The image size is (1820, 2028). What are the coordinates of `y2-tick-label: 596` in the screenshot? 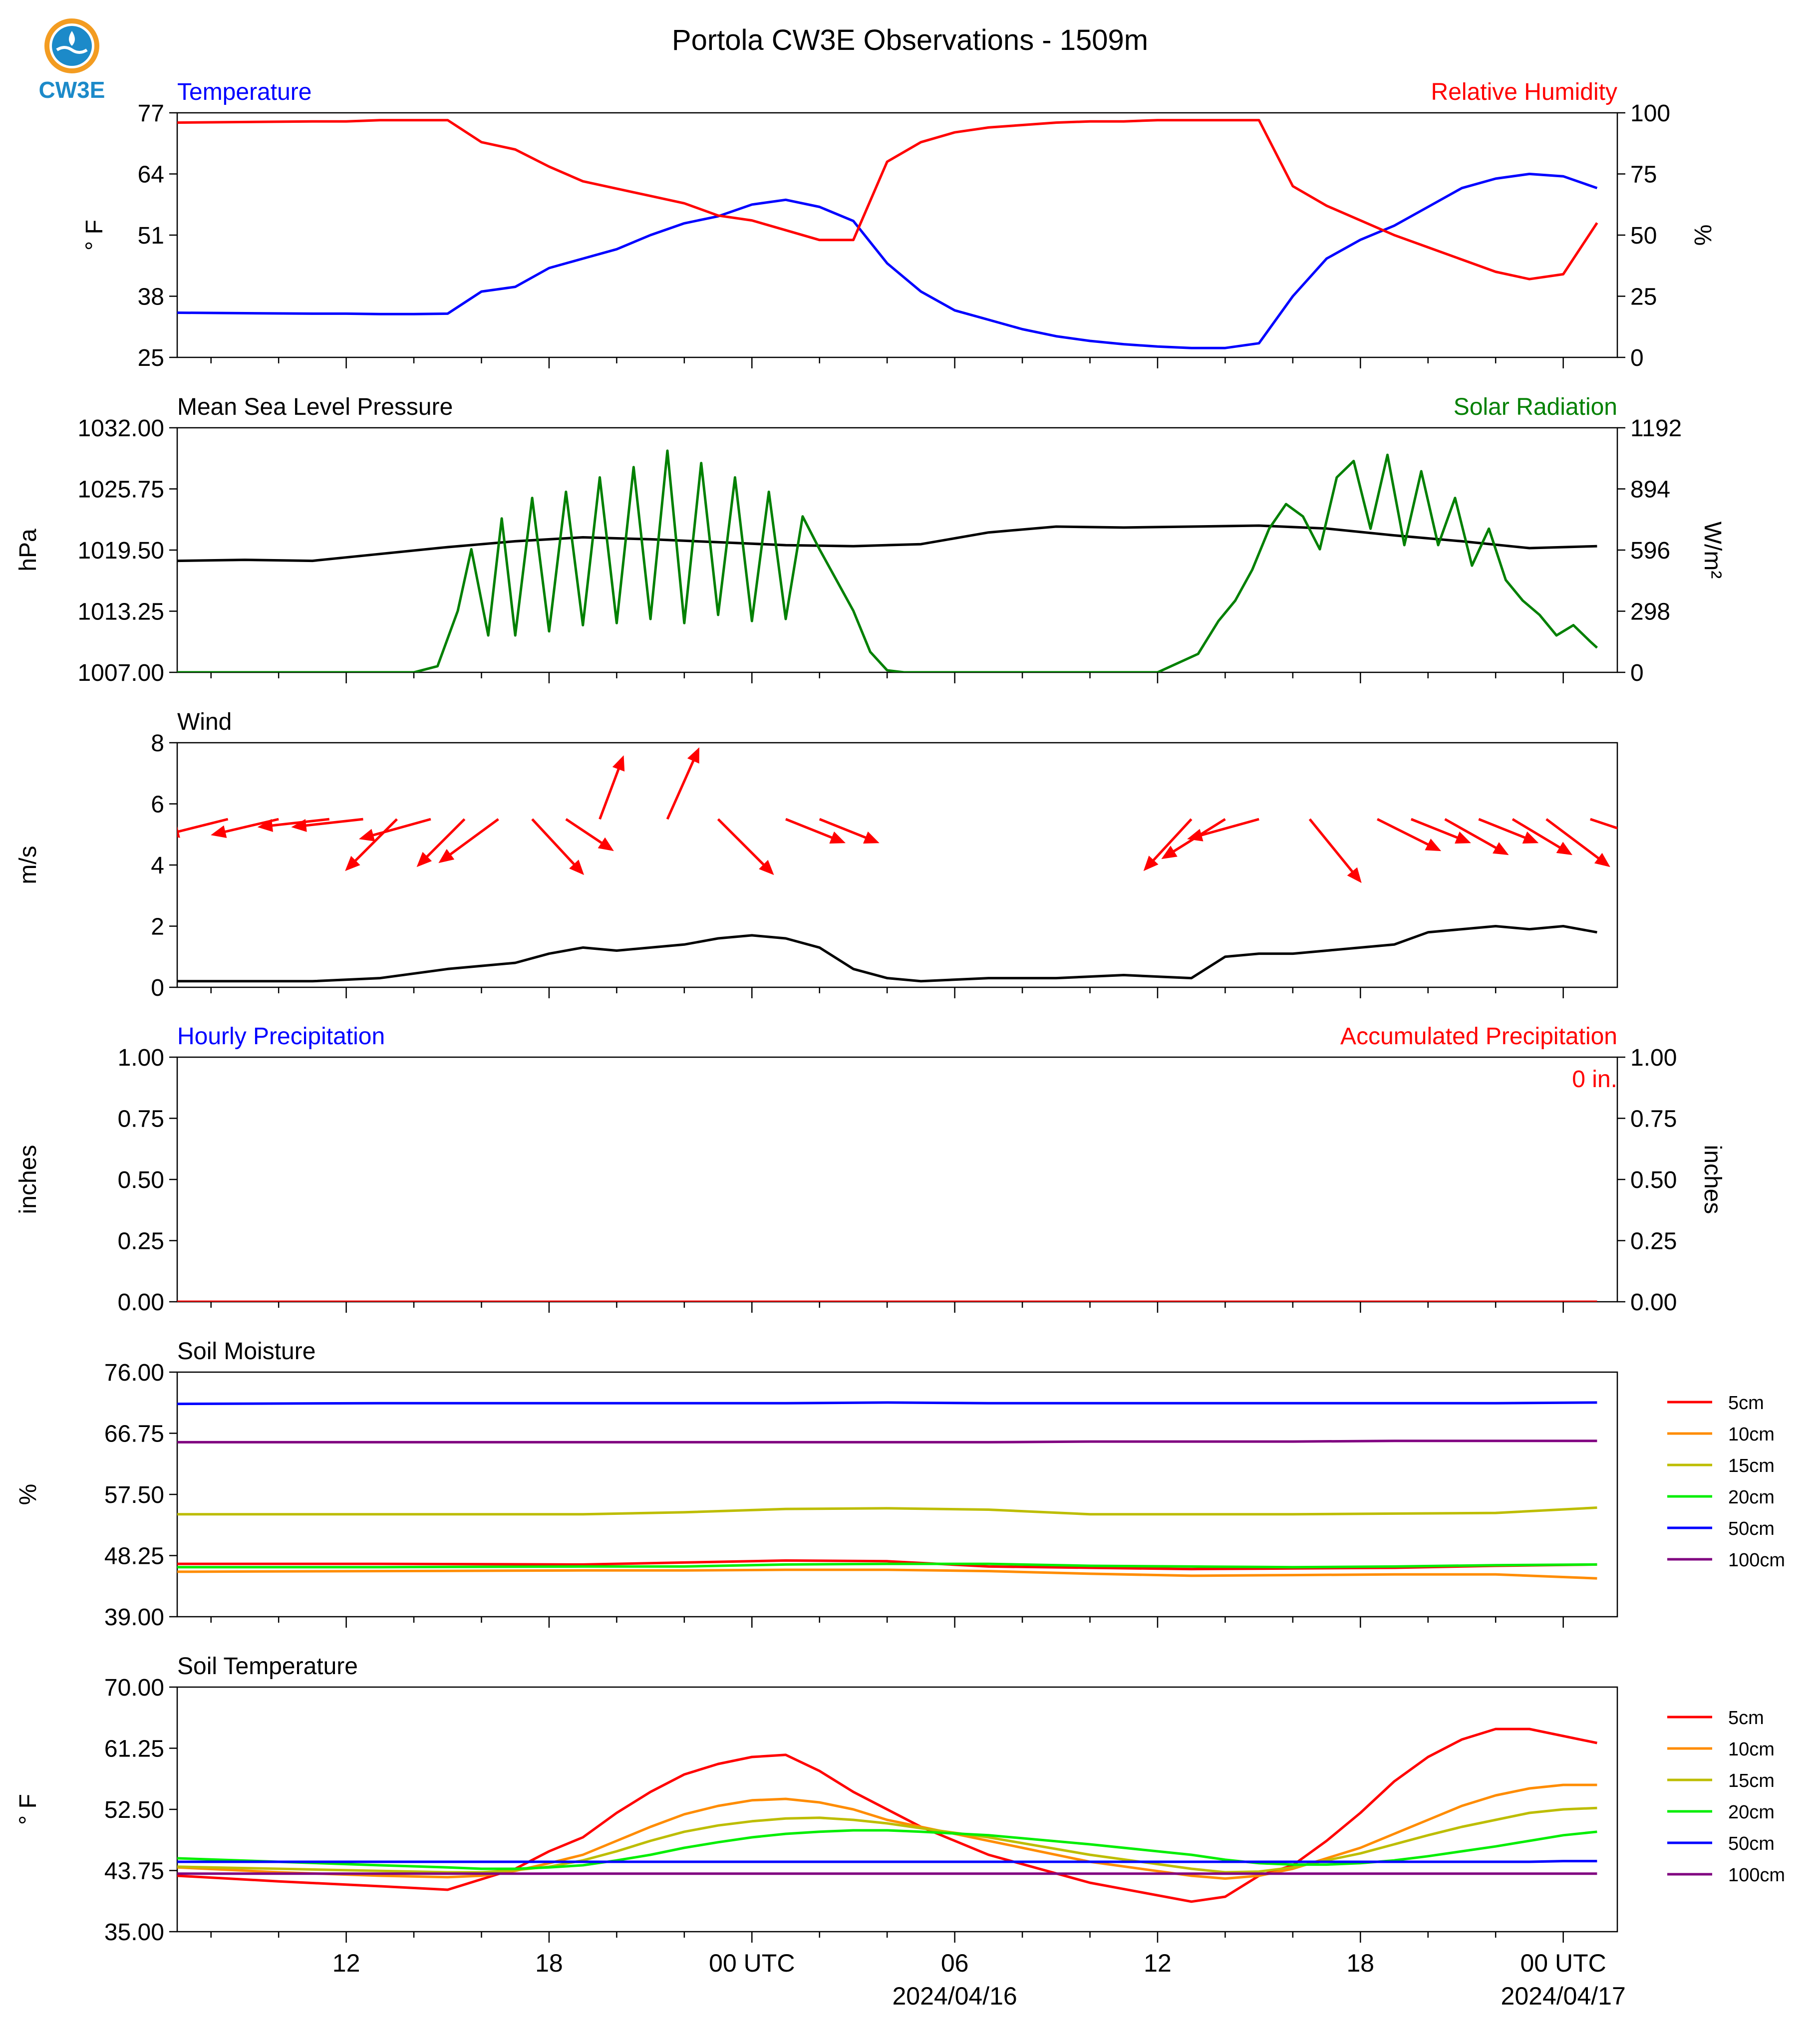 It's located at (1650, 551).